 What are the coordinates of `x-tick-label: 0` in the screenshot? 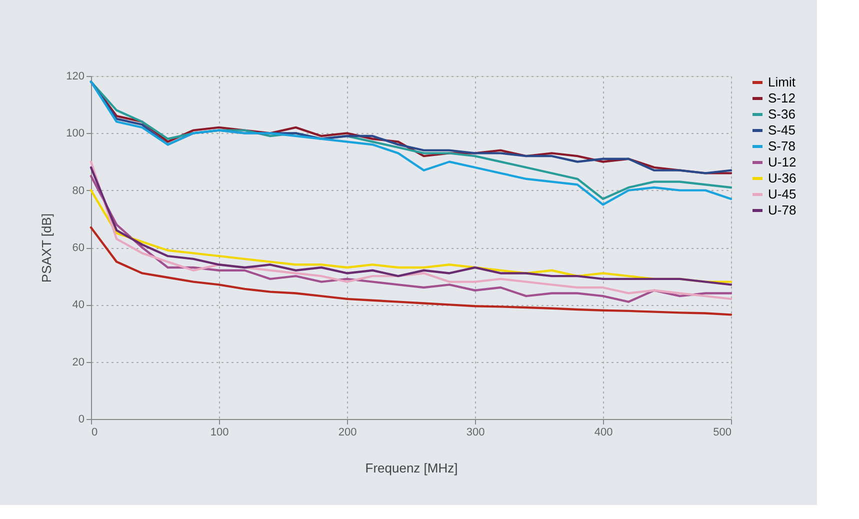 It's located at (95, 432).